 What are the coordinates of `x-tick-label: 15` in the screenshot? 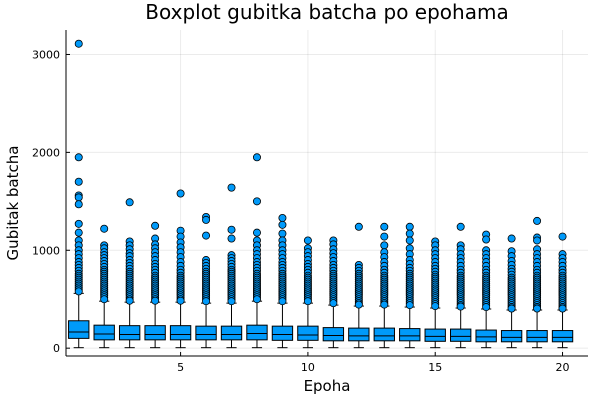 It's located at (435, 367).